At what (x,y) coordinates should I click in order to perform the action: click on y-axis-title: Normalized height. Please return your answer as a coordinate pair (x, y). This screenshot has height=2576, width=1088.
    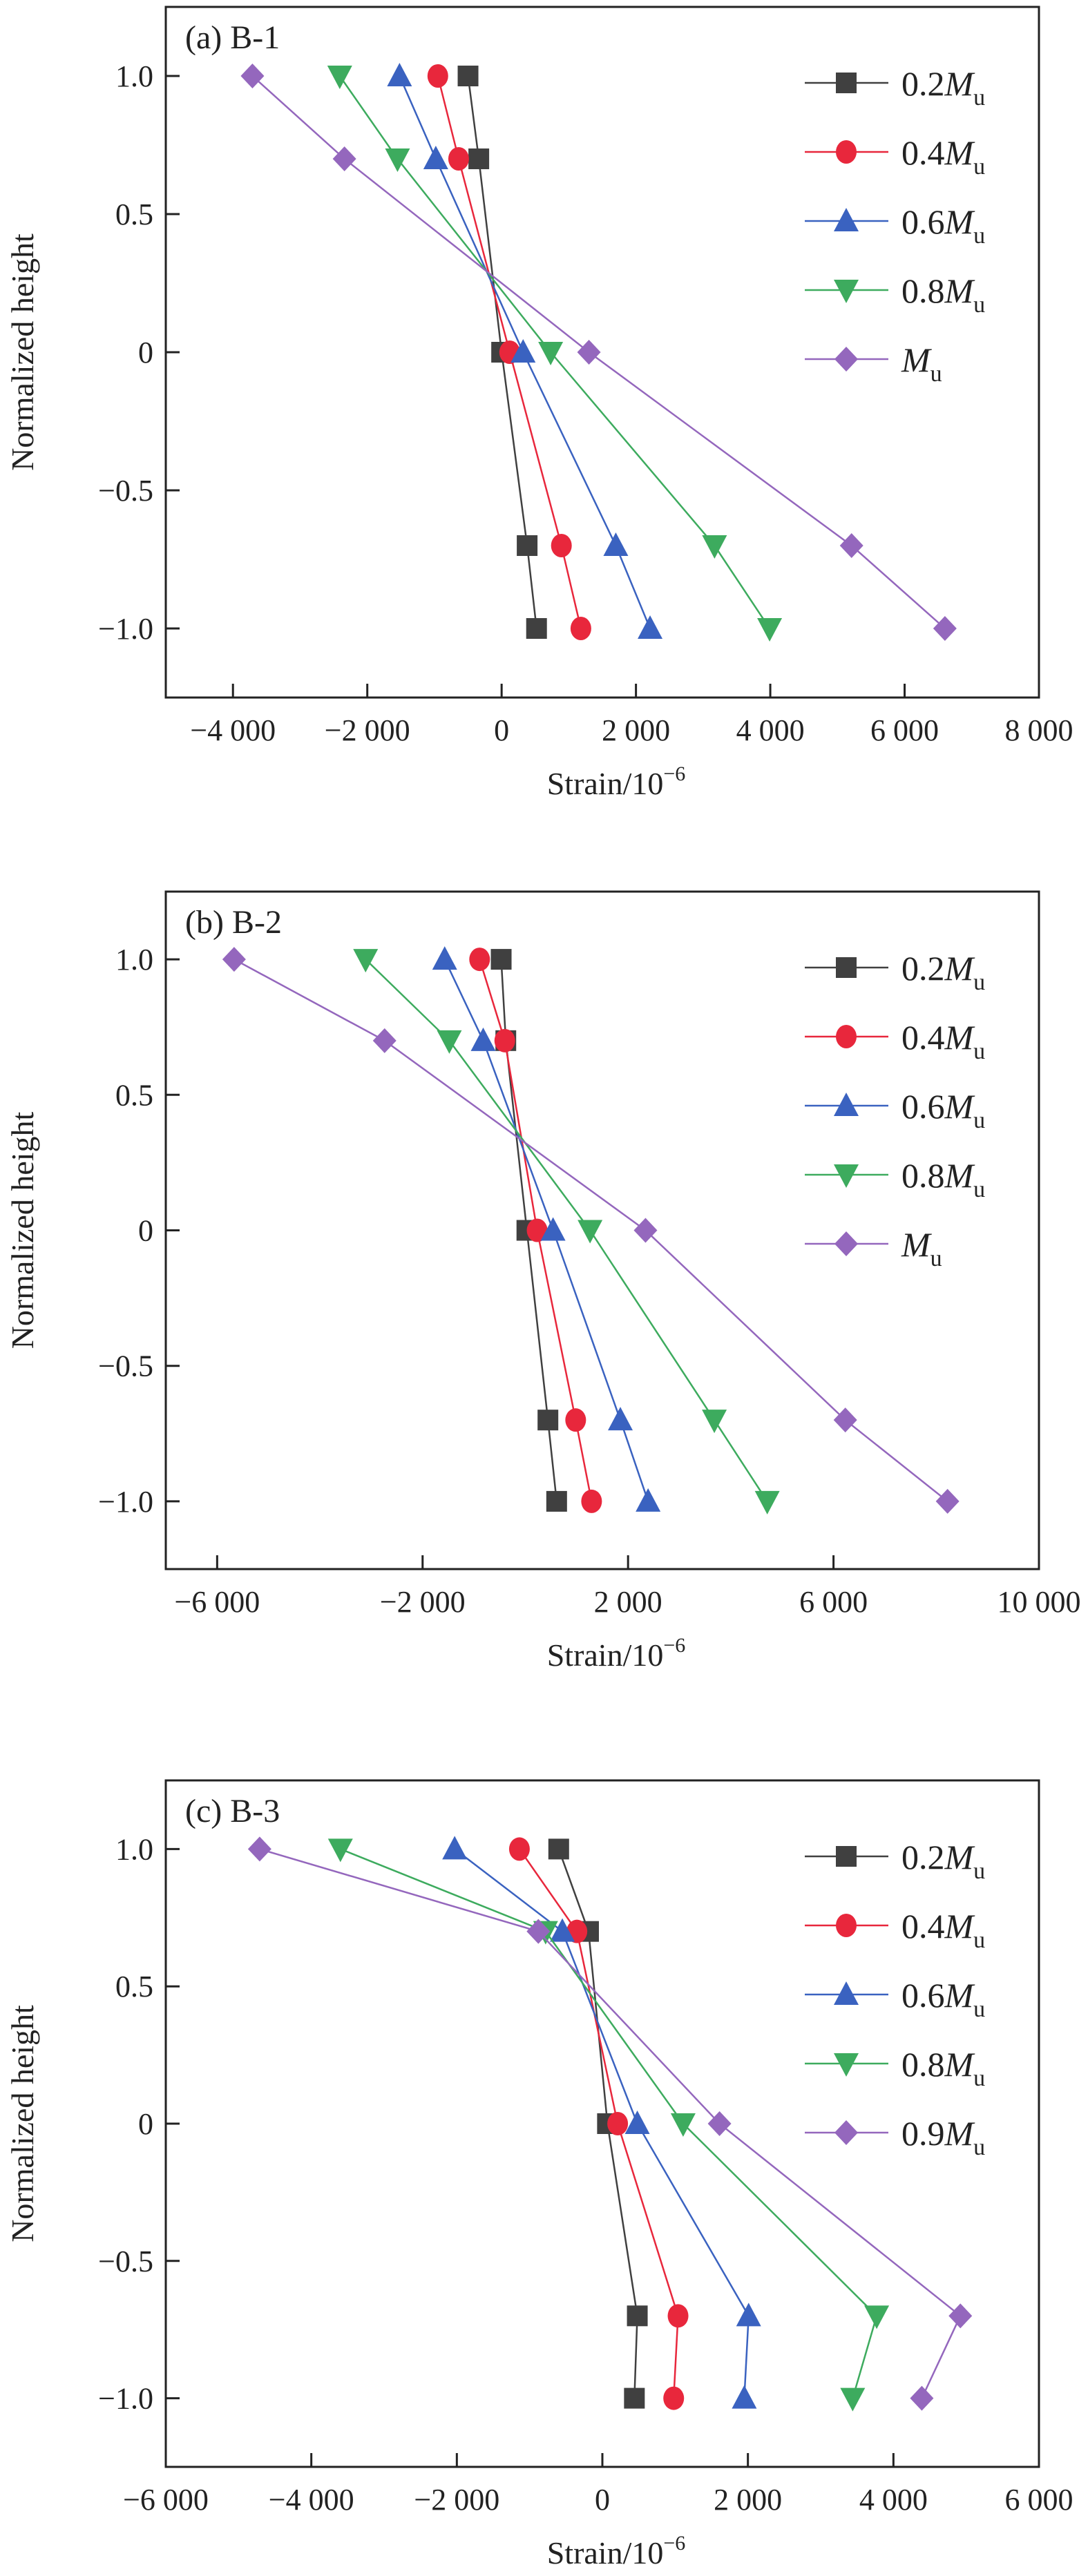
    Looking at the image, I should click on (22, 2123).